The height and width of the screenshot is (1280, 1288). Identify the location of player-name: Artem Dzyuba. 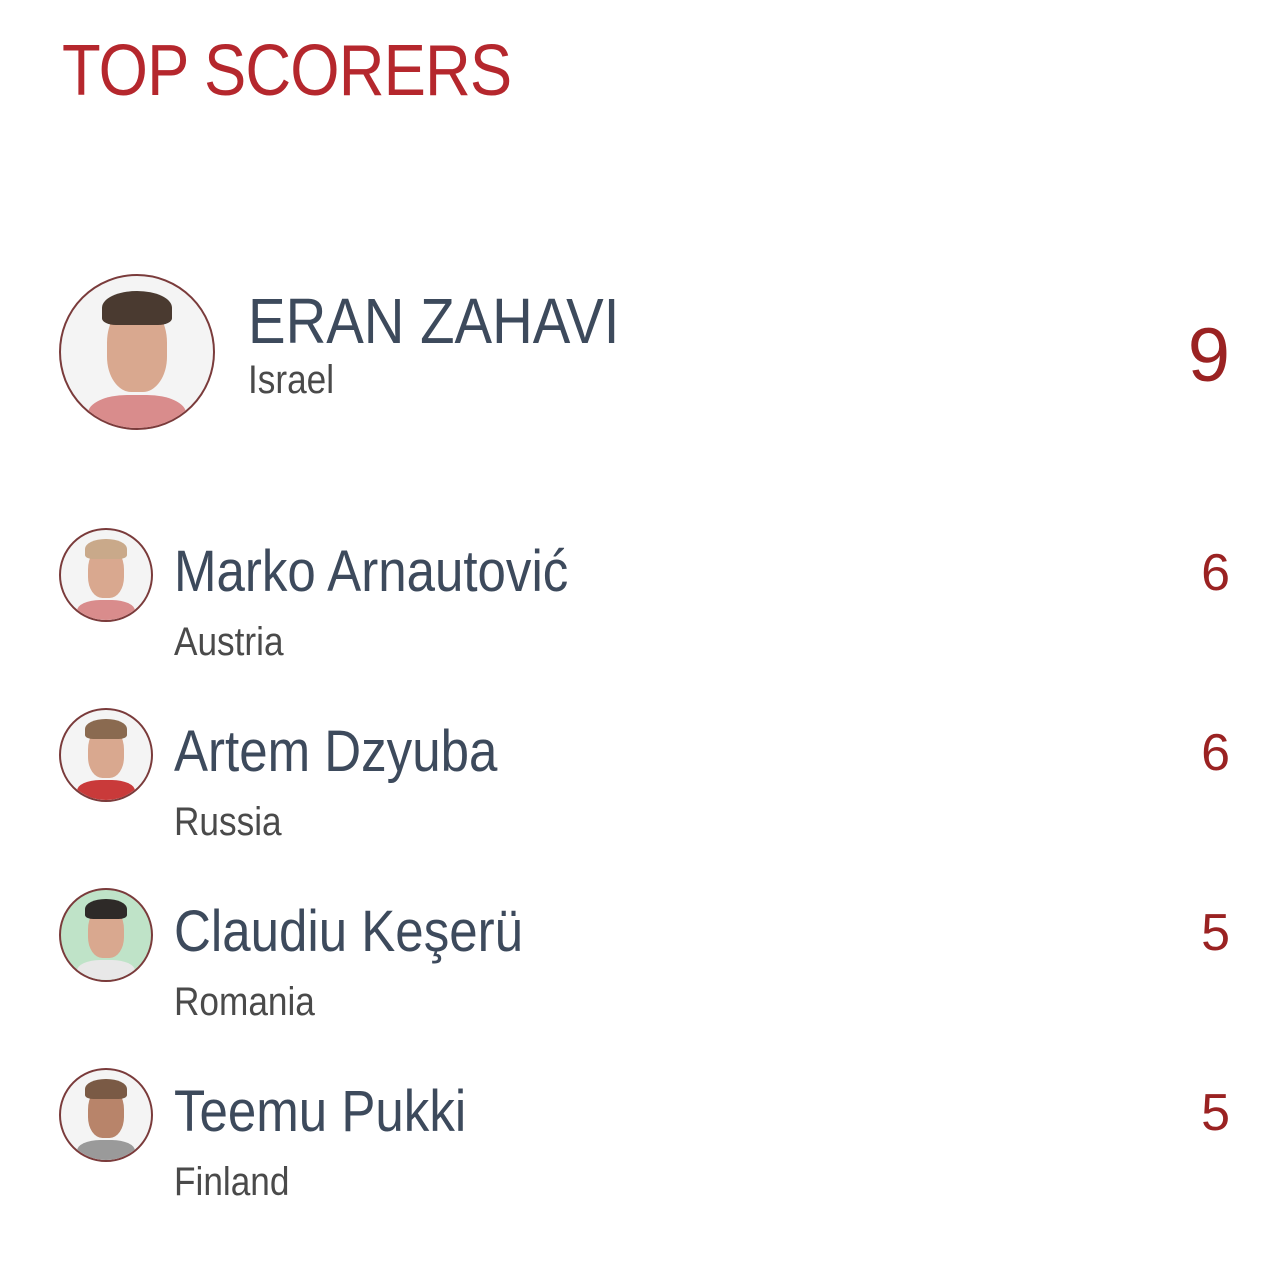
(336, 751).